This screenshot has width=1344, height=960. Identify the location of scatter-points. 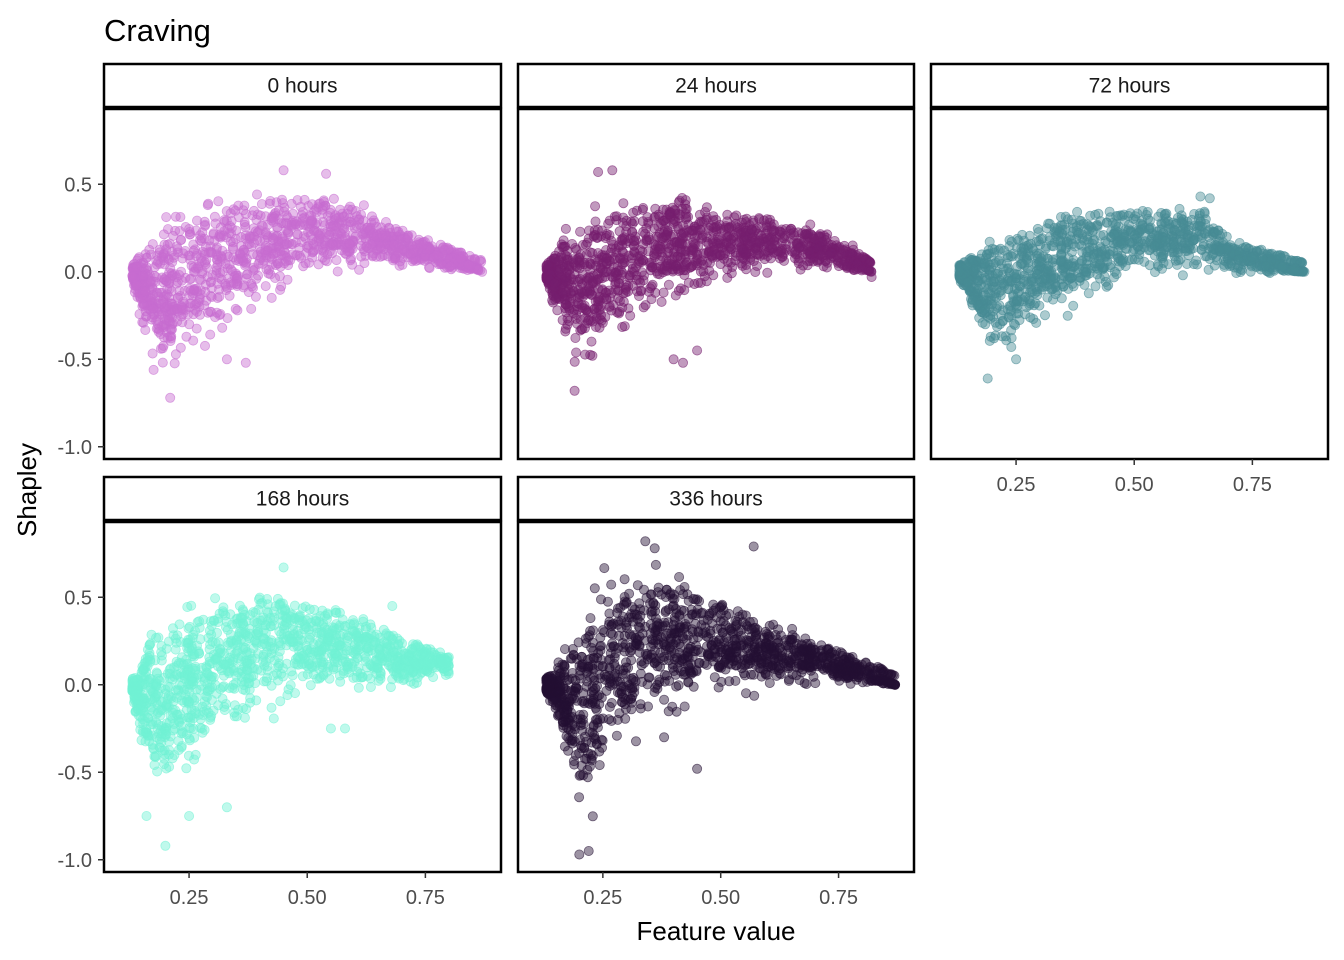
(290, 706).